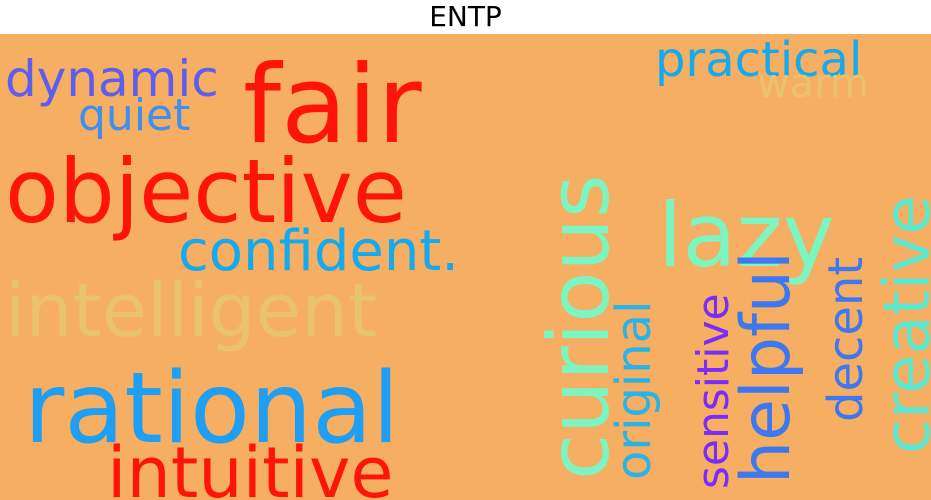 This screenshot has width=931, height=500. I want to click on word-decent: decent, so click(846, 339).